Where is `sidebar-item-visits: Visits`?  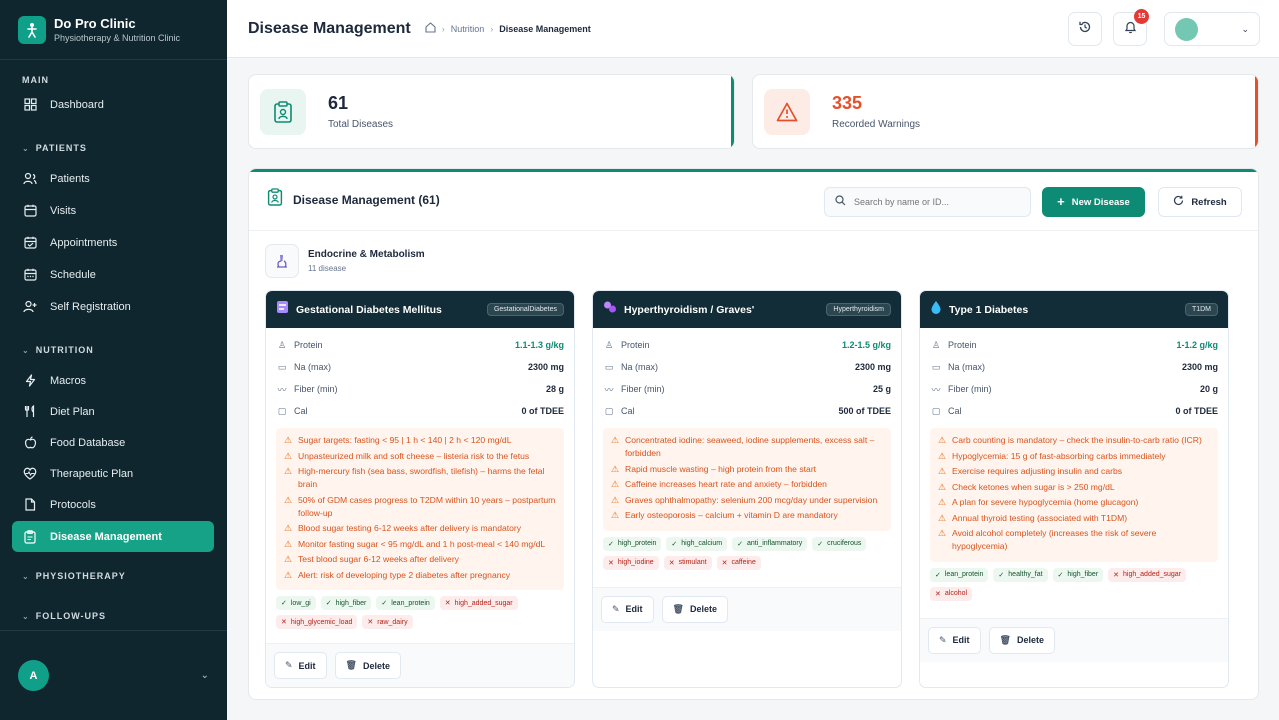
sidebar-item-visits: Visits is located at coordinates (113, 210).